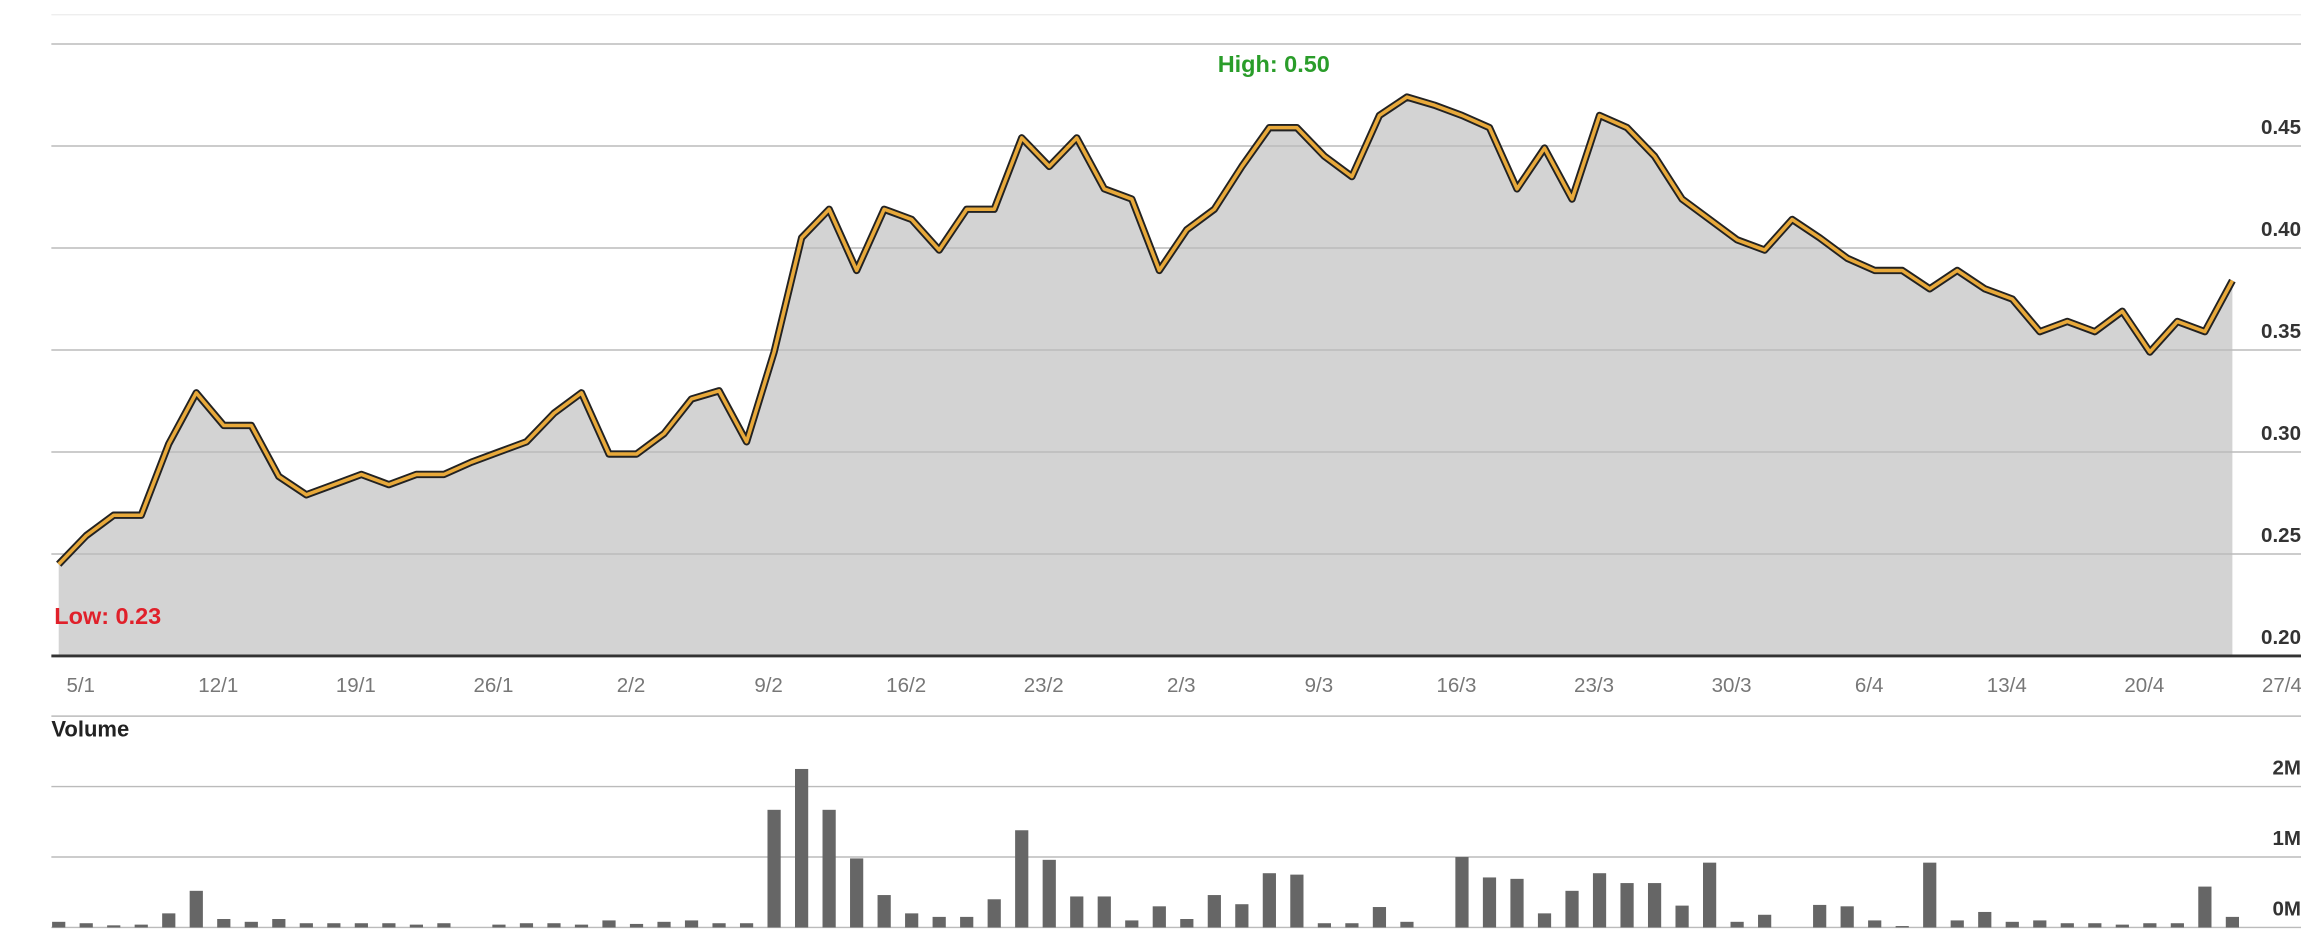 Image resolution: width=2301 pixels, height=937 pixels. Describe the element at coordinates (356, 685) in the screenshot. I see `x-tick-label: 19/1` at that location.